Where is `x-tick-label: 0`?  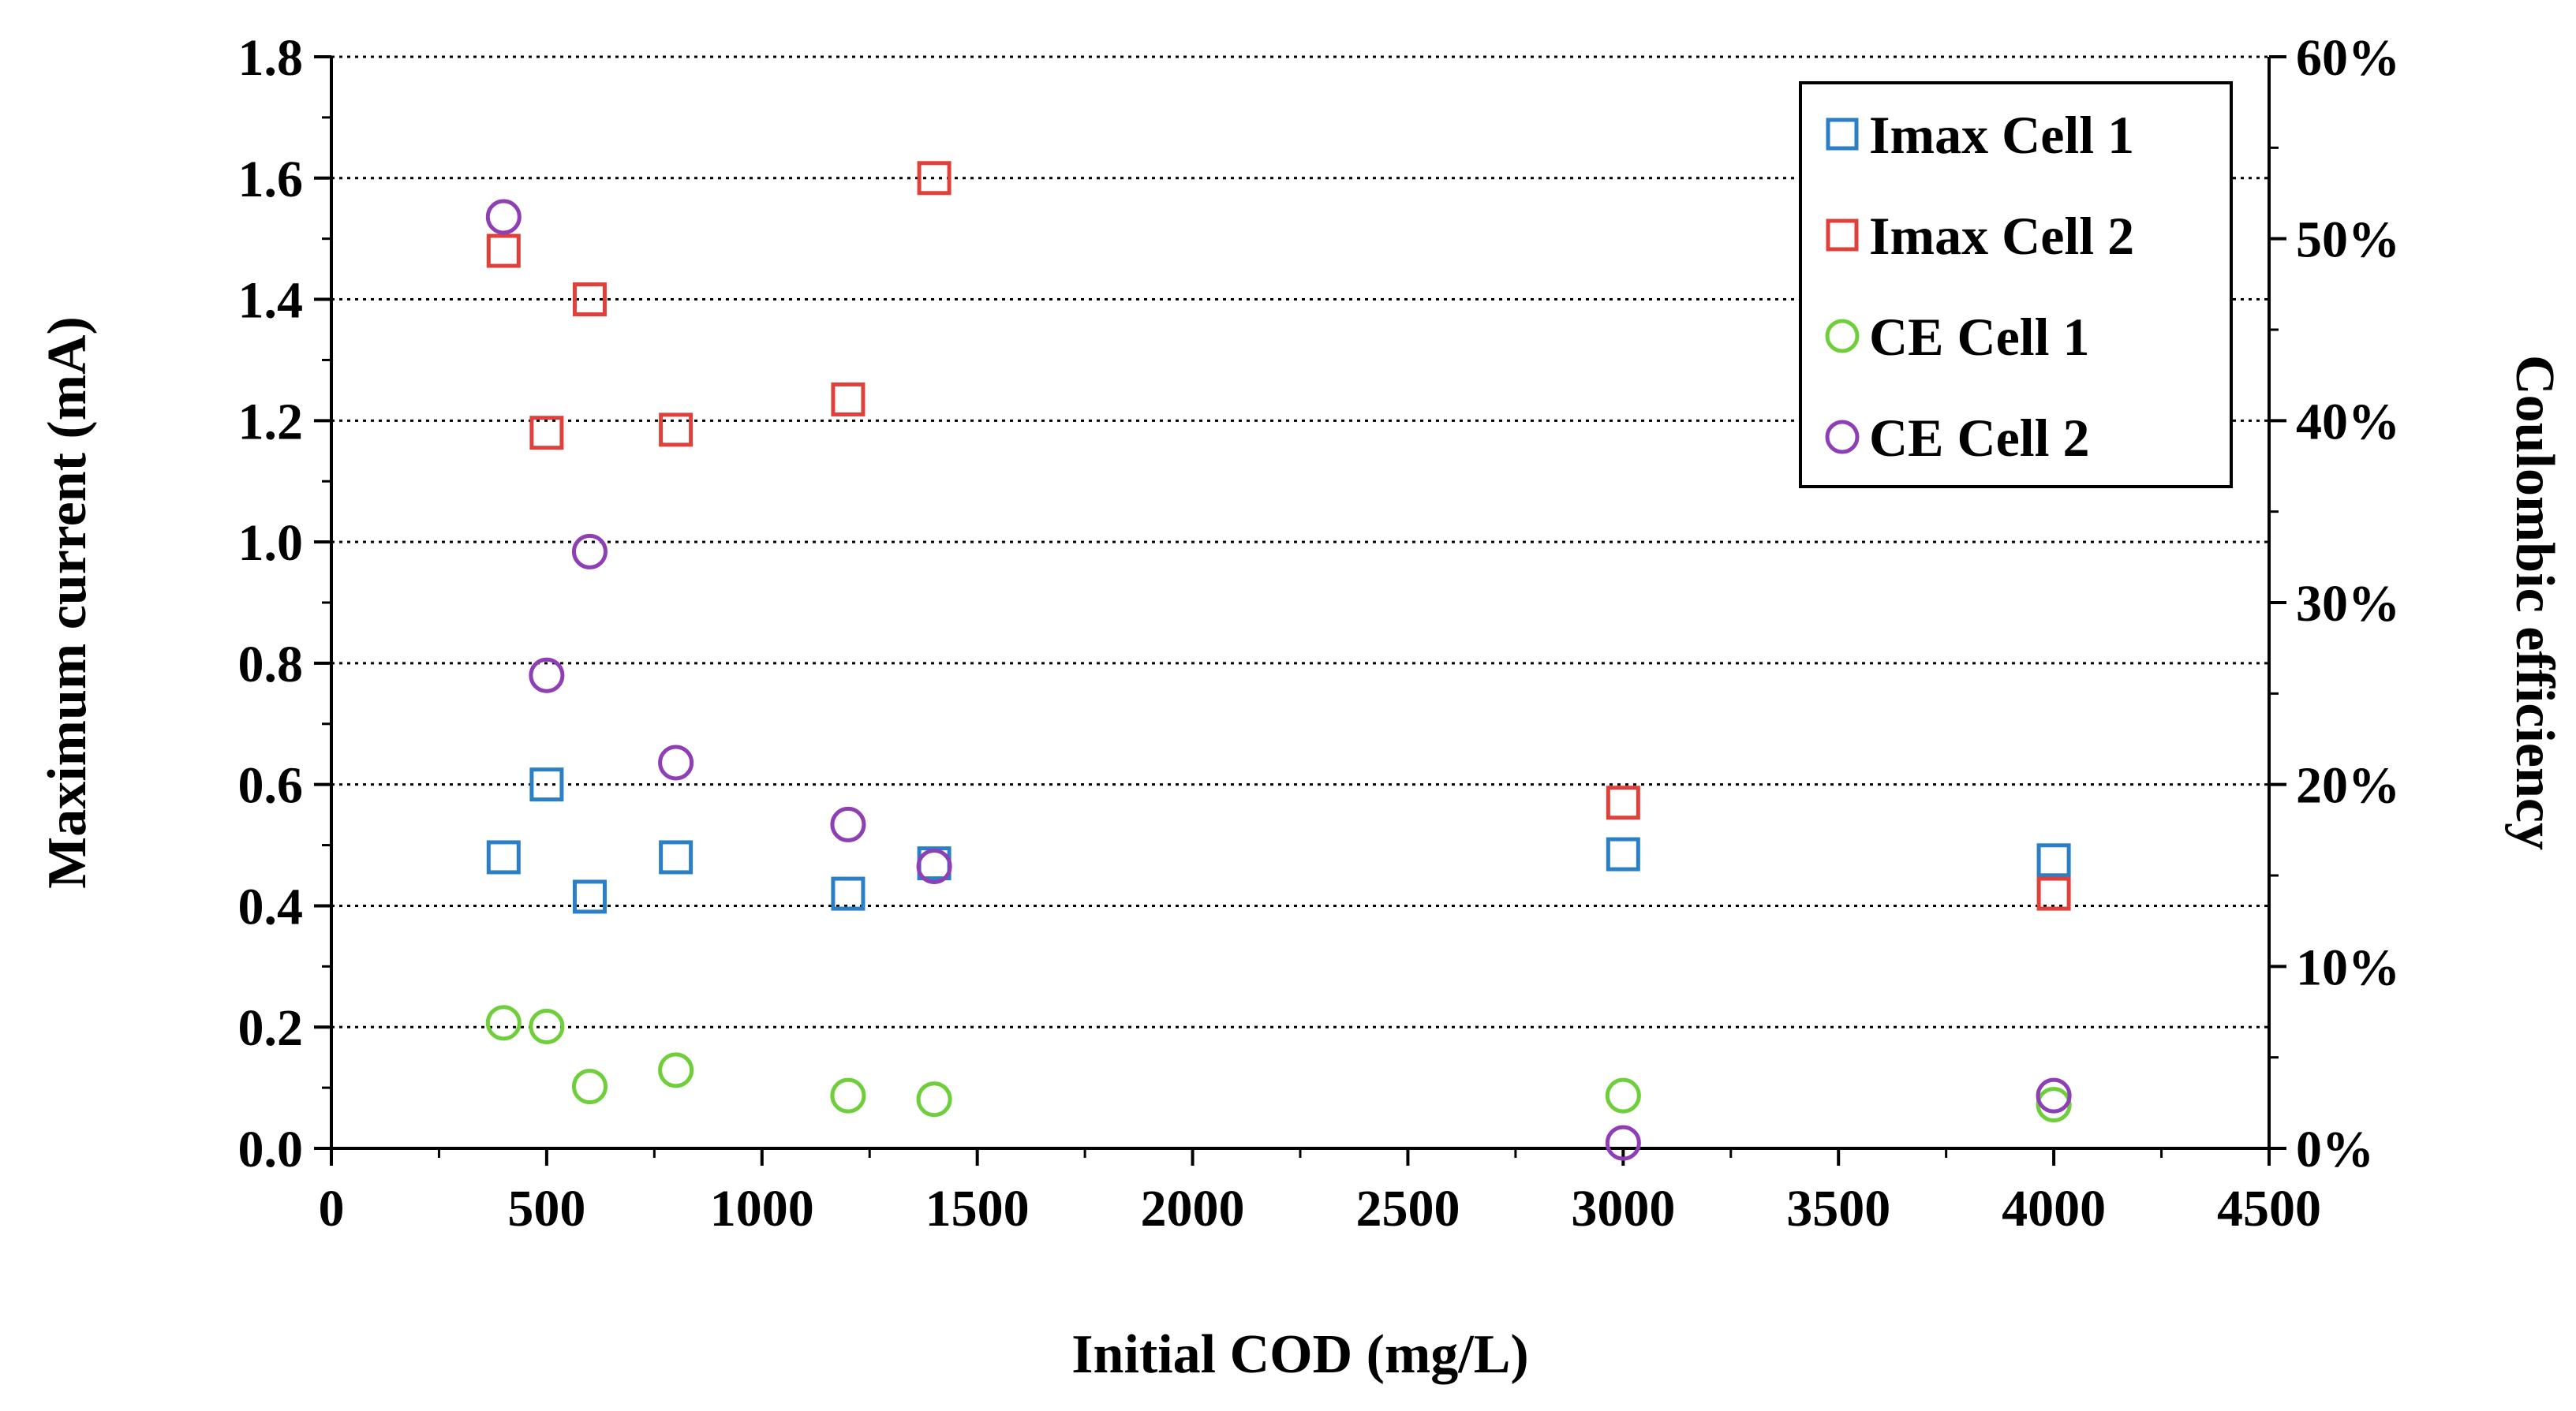 x-tick-label: 0 is located at coordinates (332, 1208).